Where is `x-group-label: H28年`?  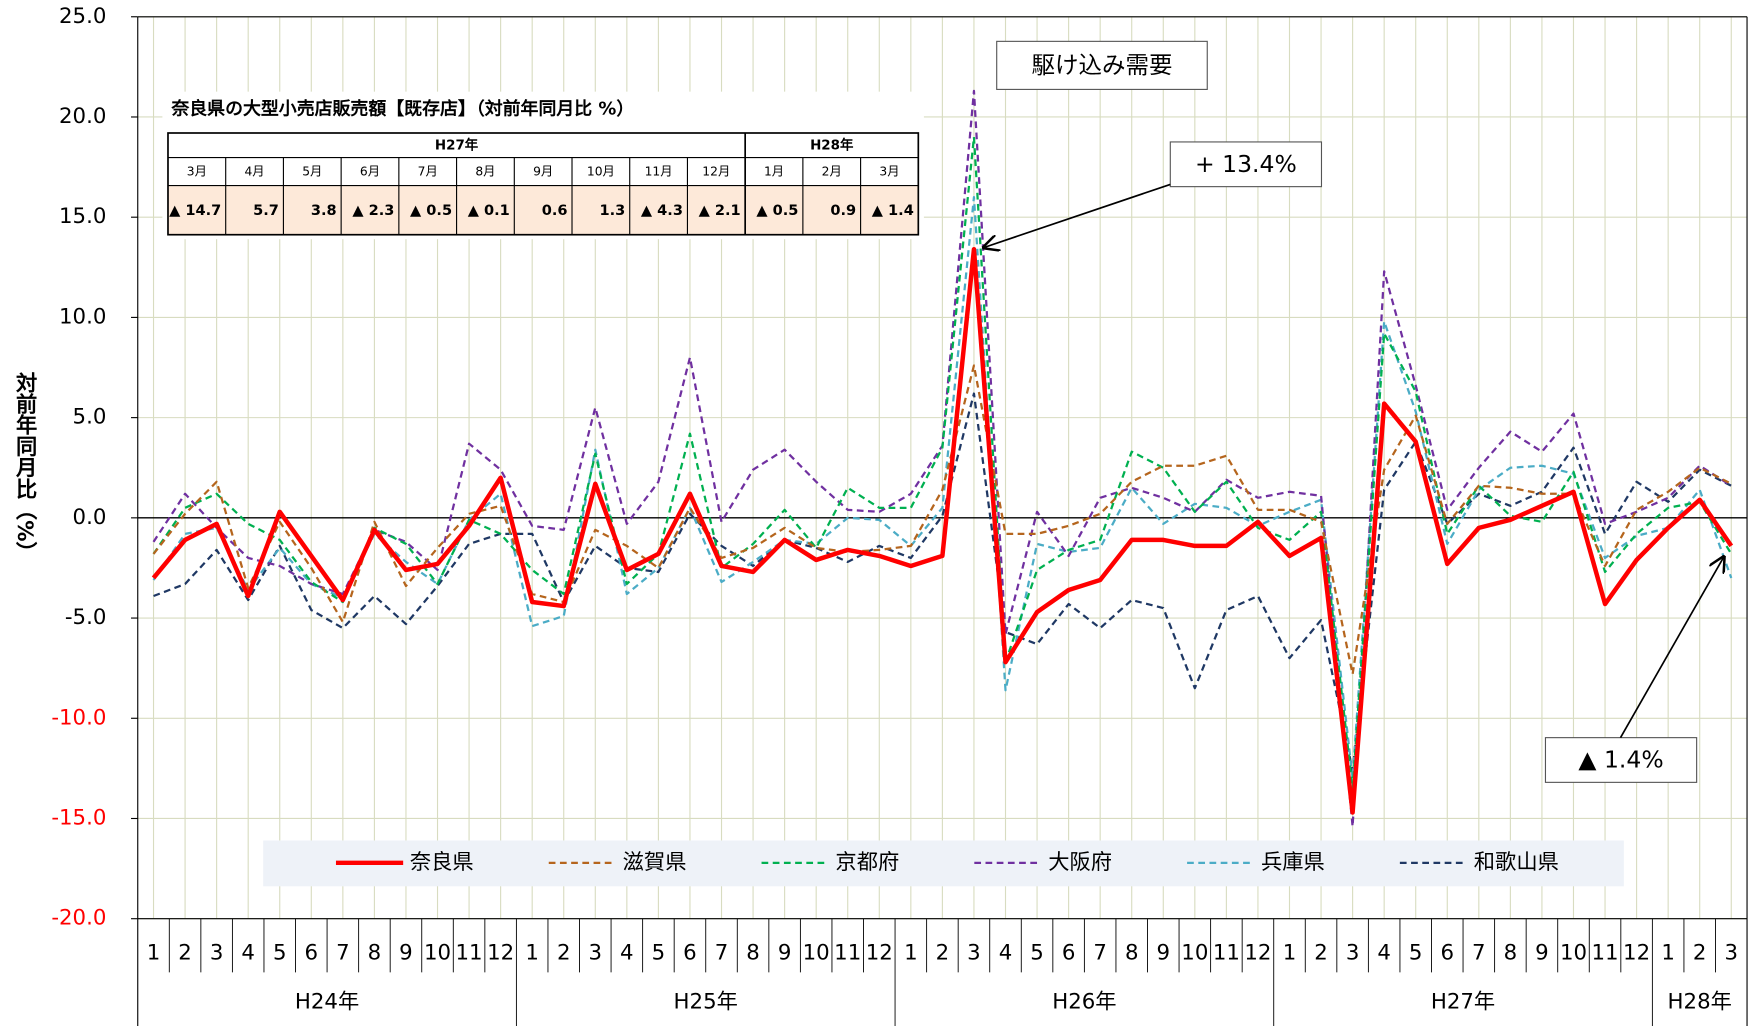
x-group-label: H28年 is located at coordinates (1700, 1002).